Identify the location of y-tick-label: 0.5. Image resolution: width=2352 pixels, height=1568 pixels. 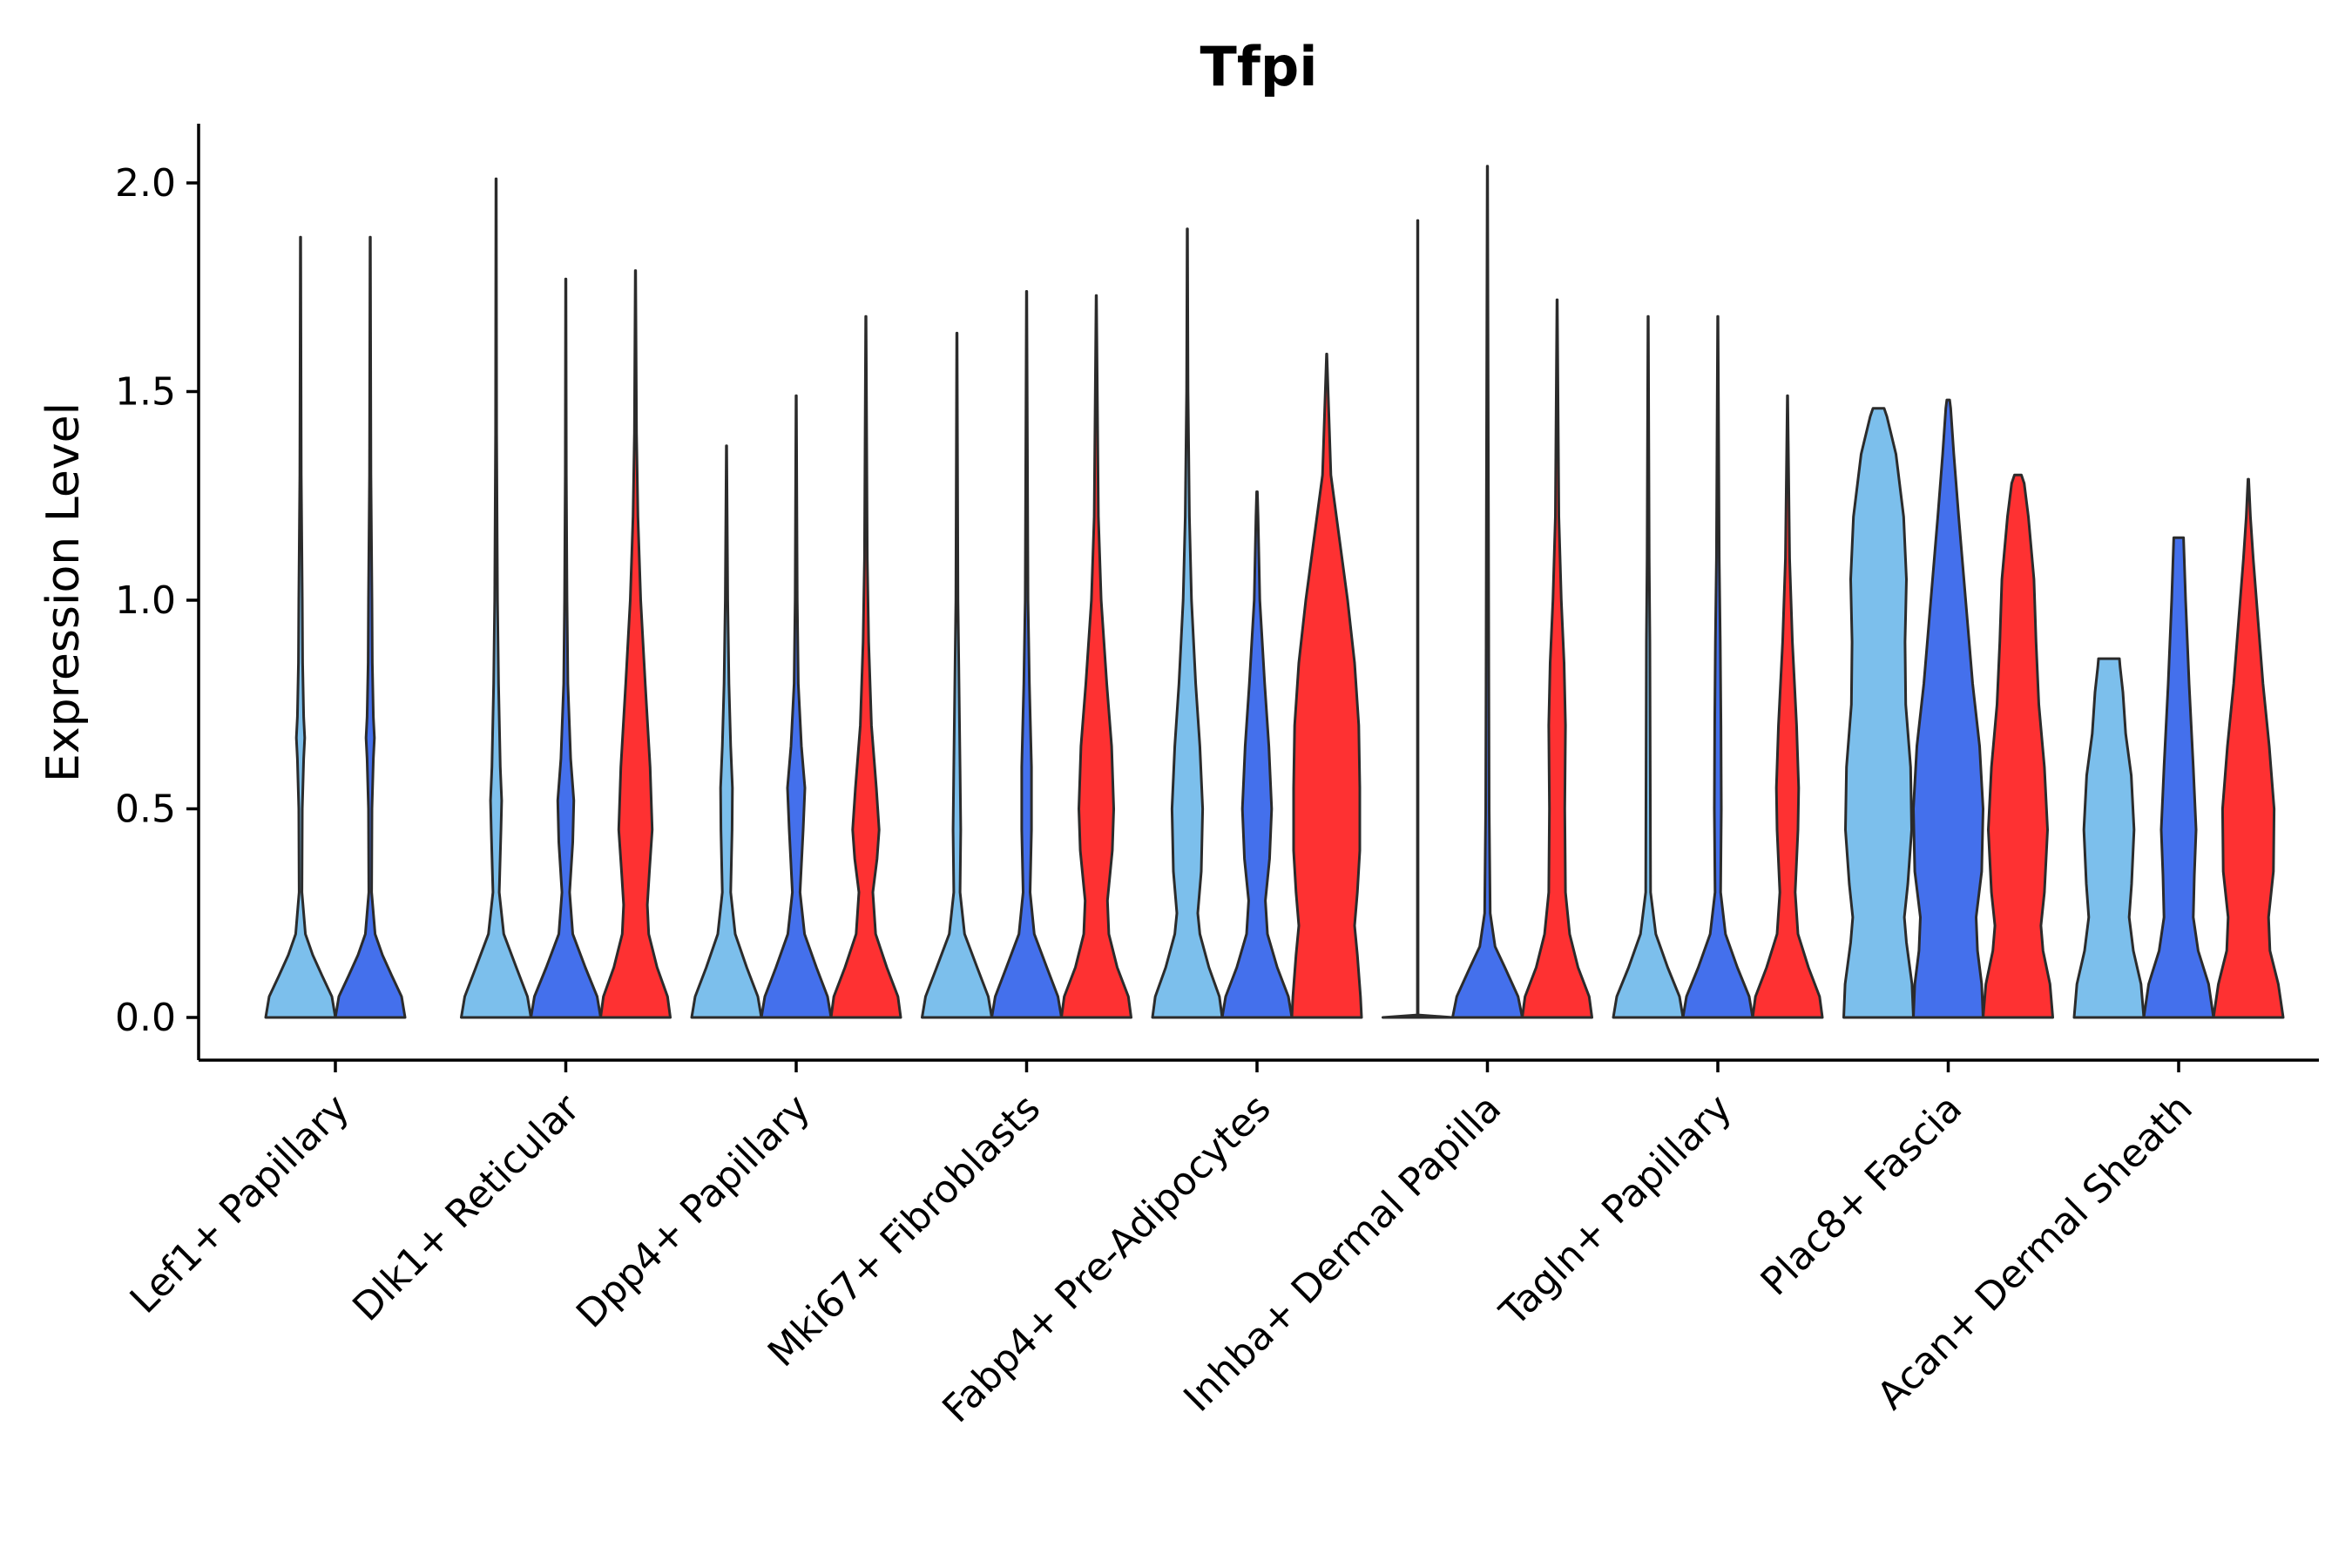
(145, 810).